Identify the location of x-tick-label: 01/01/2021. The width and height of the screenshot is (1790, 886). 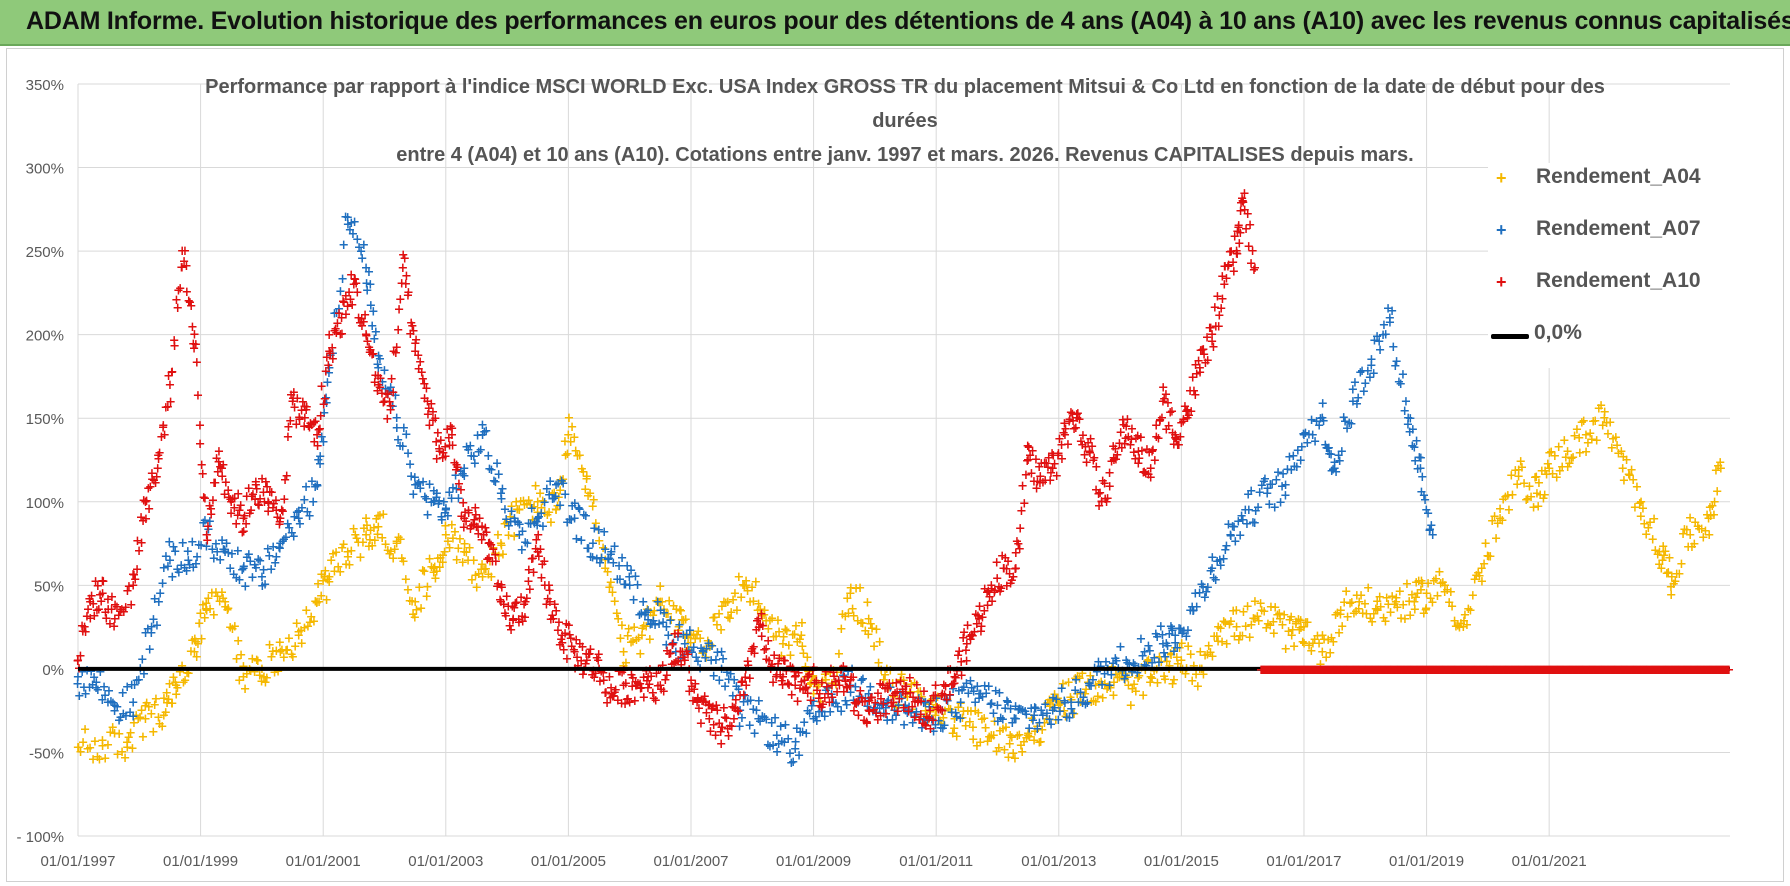
(1549, 861).